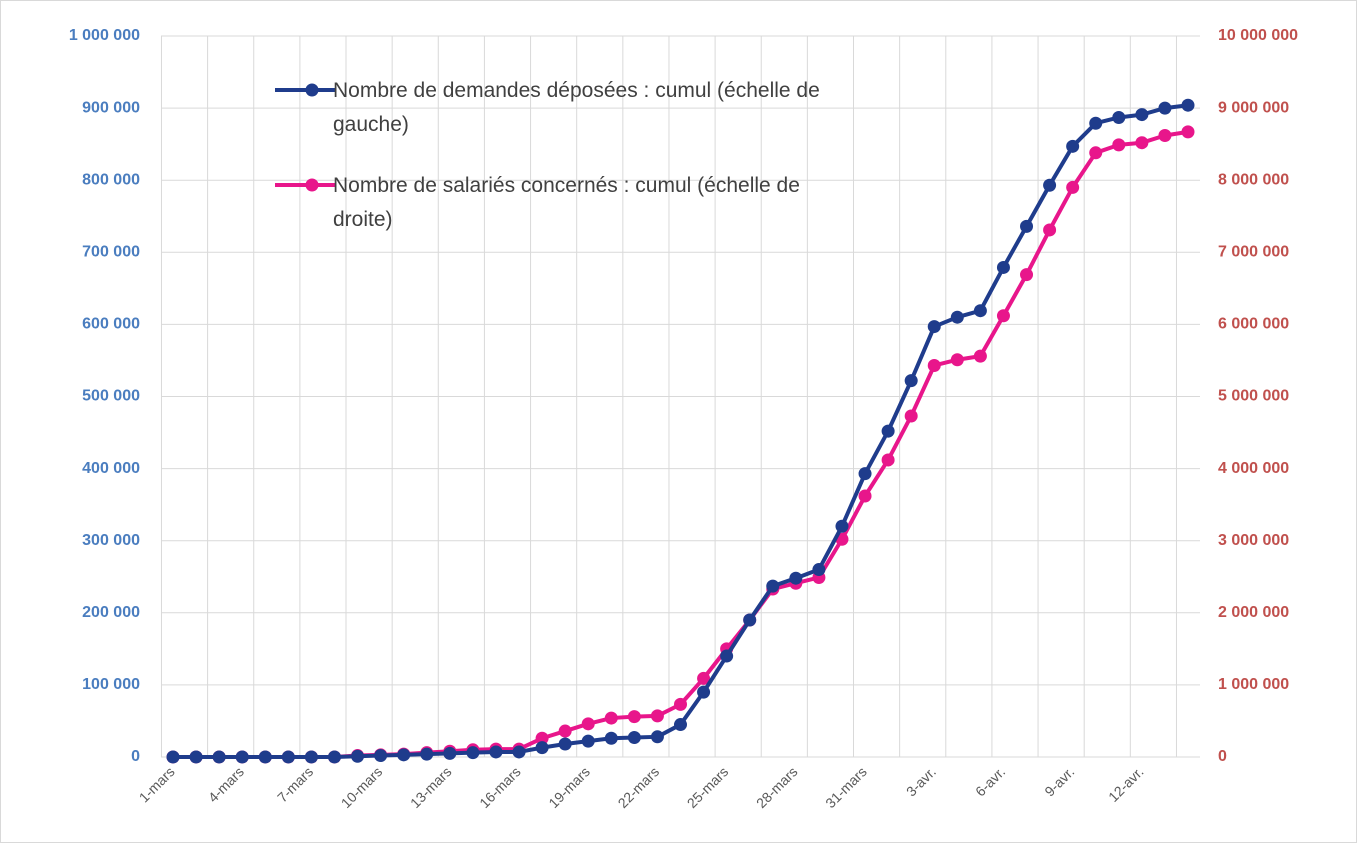 The width and height of the screenshot is (1357, 843). I want to click on y-tick-label: 100 000, so click(111, 684).